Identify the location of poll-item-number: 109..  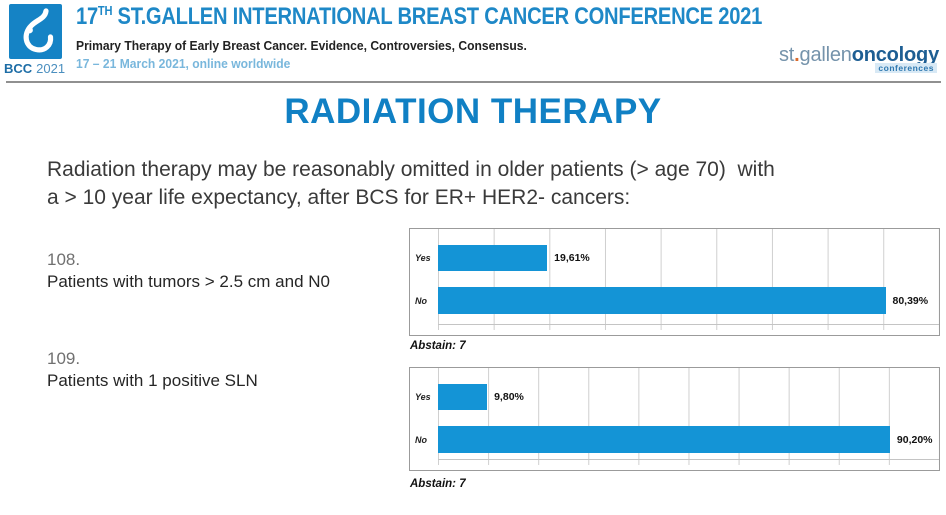
(64, 358).